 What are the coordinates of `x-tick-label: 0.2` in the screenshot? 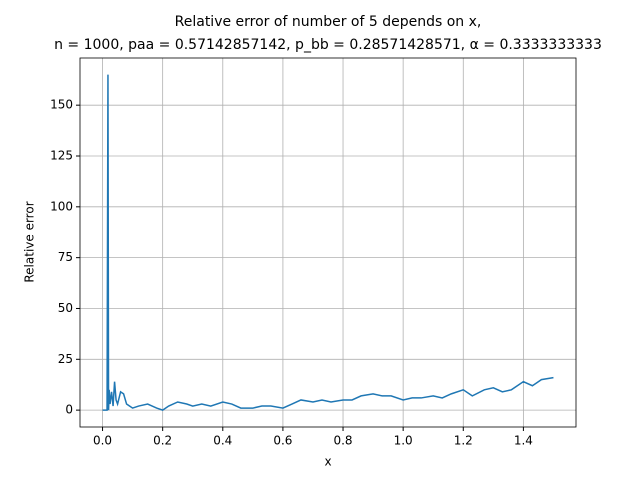 It's located at (162, 441).